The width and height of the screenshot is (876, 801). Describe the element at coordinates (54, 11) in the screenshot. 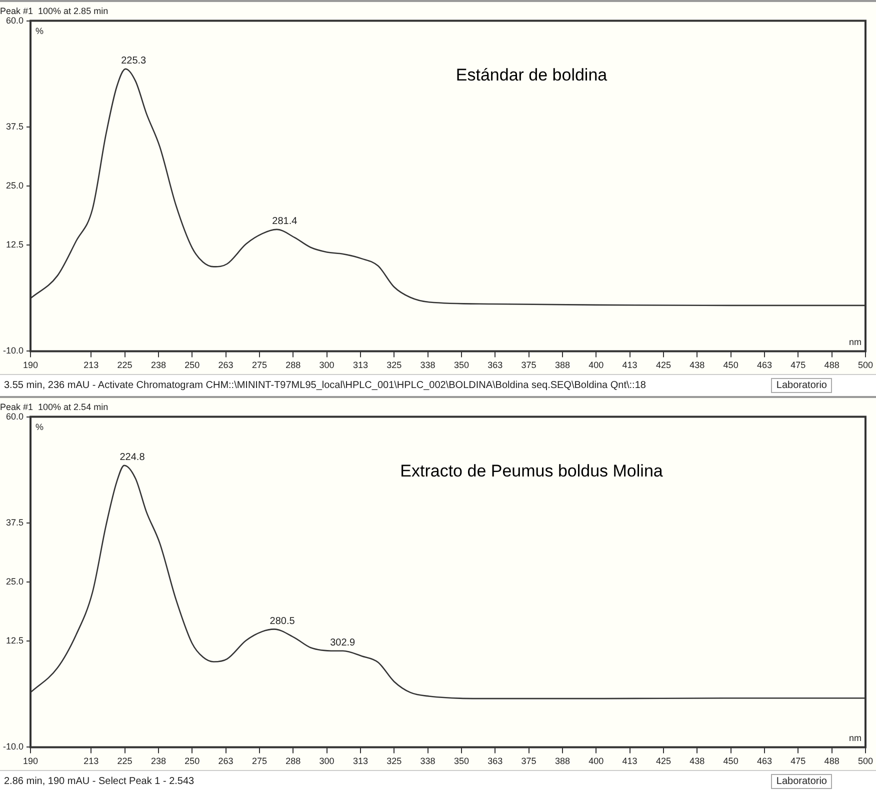

I see `chart-title: Peak #1 100% at 2.85 min` at that location.